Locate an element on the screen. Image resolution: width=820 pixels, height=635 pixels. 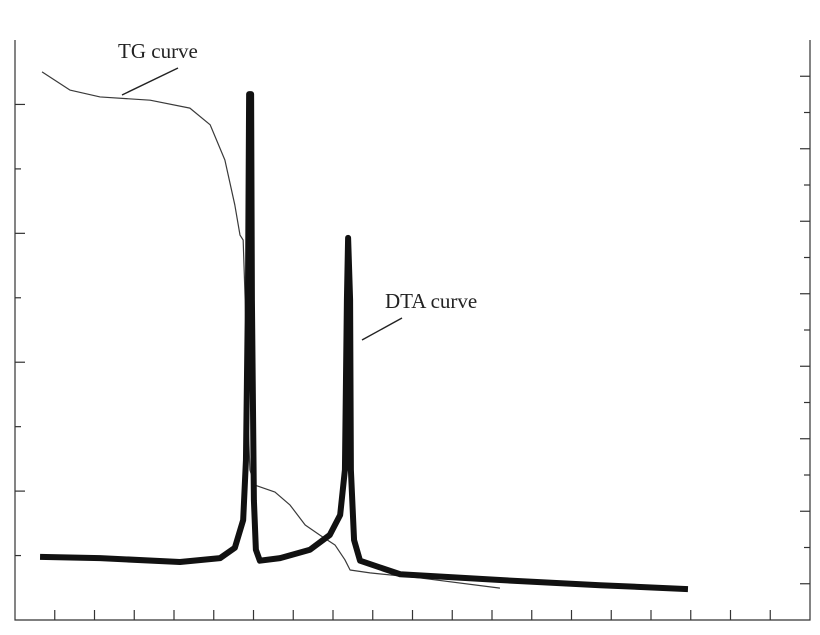
annotation: DTA curve is located at coordinates (431, 301).